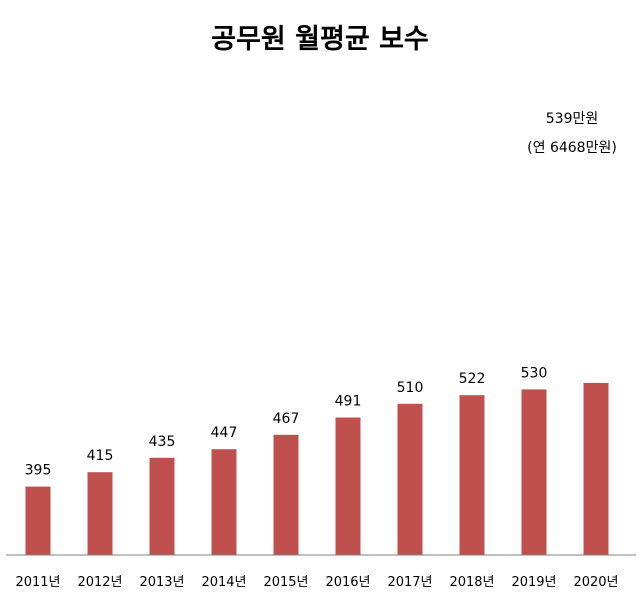 Image resolution: width=641 pixels, height=600 pixels. Describe the element at coordinates (223, 582) in the screenshot. I see `x-tick-2014년: 2014년` at that location.